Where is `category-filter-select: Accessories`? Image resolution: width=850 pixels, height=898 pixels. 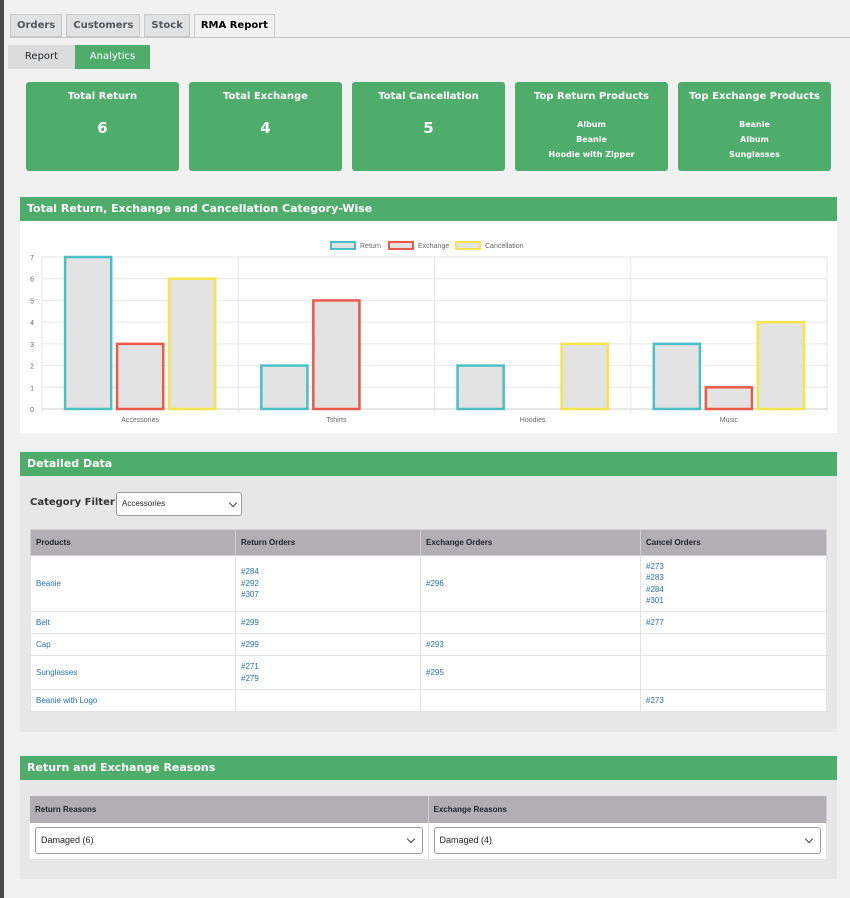 category-filter-select: Accessories is located at coordinates (179, 504).